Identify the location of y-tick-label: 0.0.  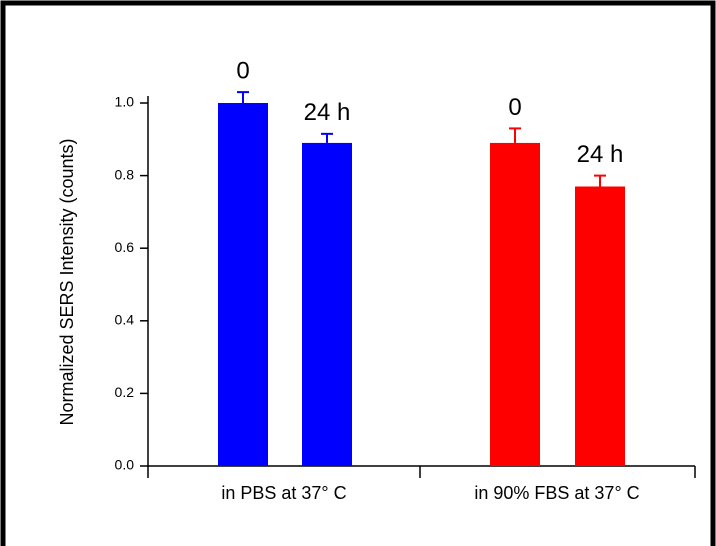
(125, 465).